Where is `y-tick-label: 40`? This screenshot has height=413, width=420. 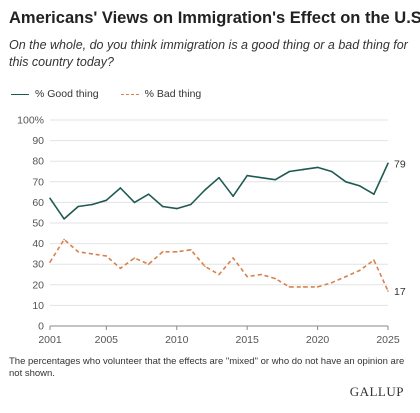
y-tick-label: 40 is located at coordinates (38, 244).